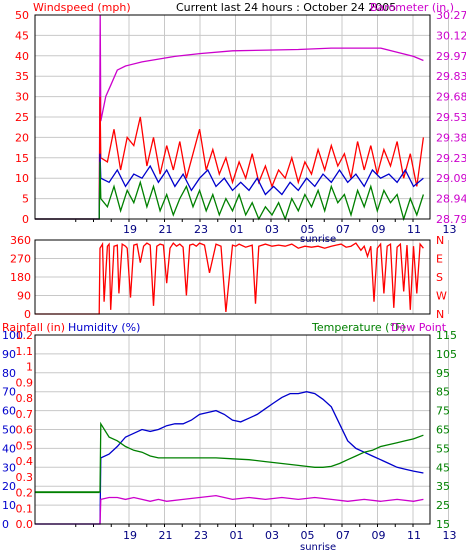 This screenshot has width=466, height=552. I want to click on windspeed-axis-label: Windspeed (mph), so click(82, 7).